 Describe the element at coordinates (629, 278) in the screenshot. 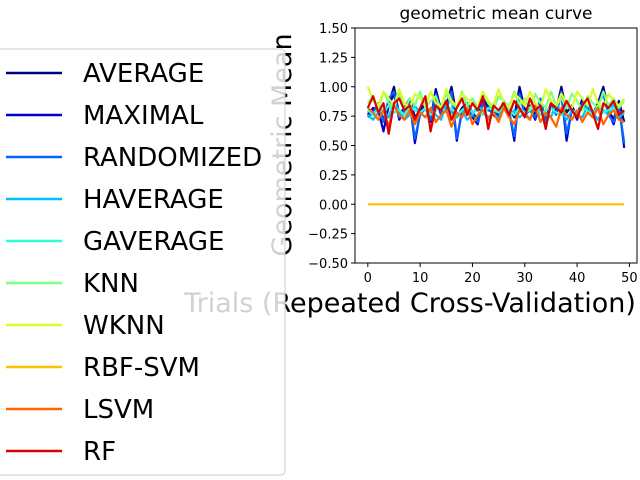

I see `x-tick-label: 50` at that location.